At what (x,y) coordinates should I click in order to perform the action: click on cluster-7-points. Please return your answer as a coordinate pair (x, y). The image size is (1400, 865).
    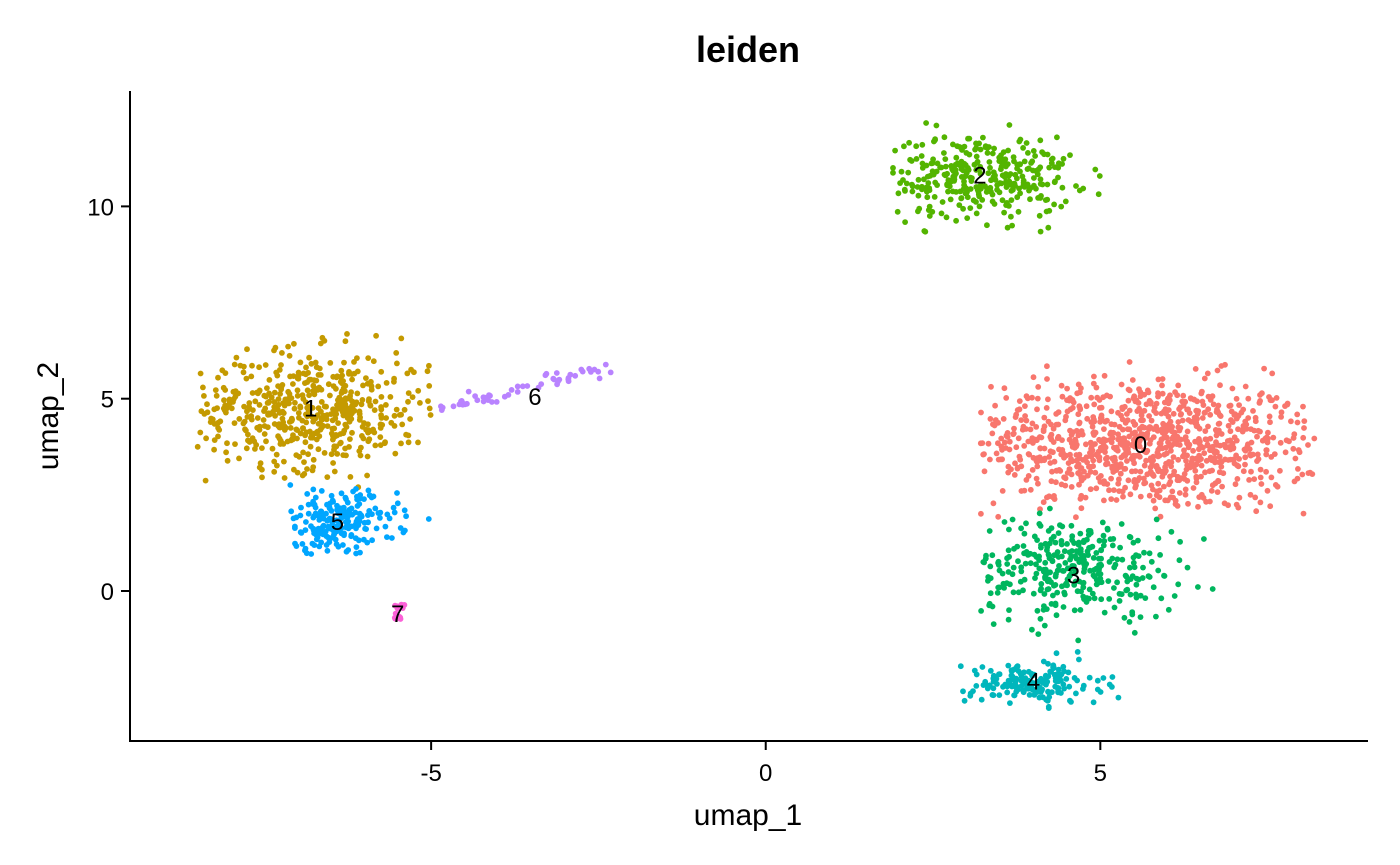
    Looking at the image, I should click on (399, 611).